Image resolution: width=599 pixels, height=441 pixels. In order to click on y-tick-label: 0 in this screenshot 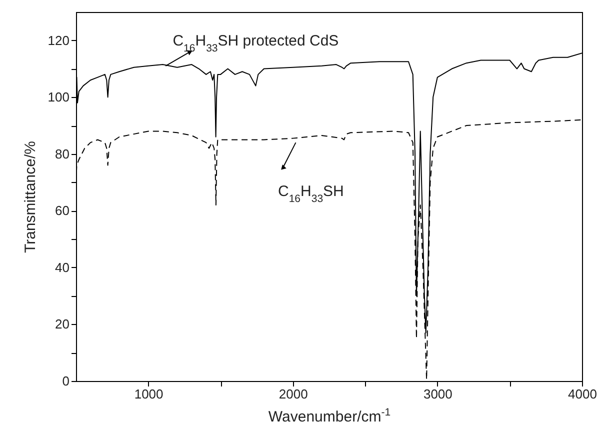, I will do `click(66, 381)`.